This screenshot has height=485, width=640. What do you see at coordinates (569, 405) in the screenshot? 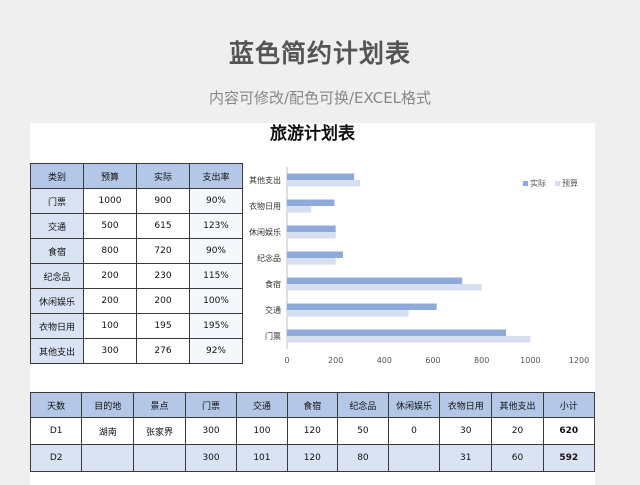
I see `daily-header-cell: 小计` at bounding box center [569, 405].